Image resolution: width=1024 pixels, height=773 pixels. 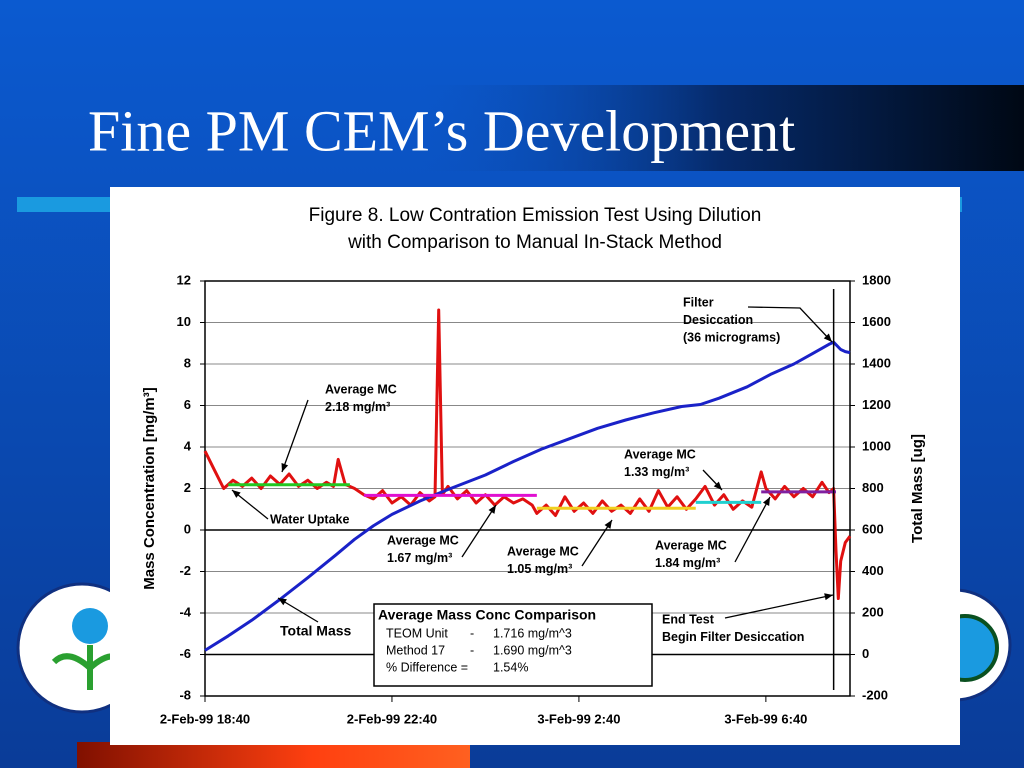 I want to click on inset-cell: Method 17, so click(x=415, y=650).